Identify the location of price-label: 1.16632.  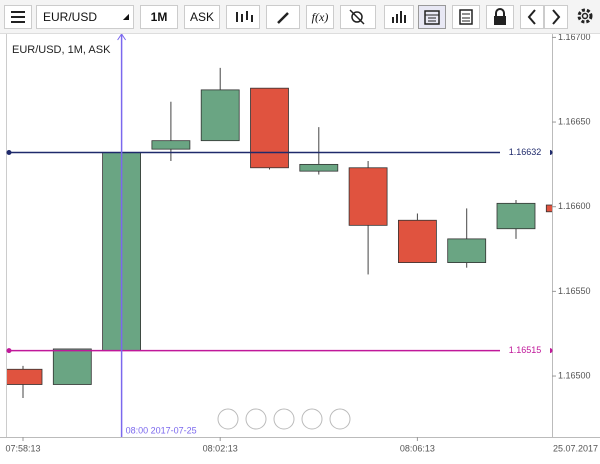
(525, 152).